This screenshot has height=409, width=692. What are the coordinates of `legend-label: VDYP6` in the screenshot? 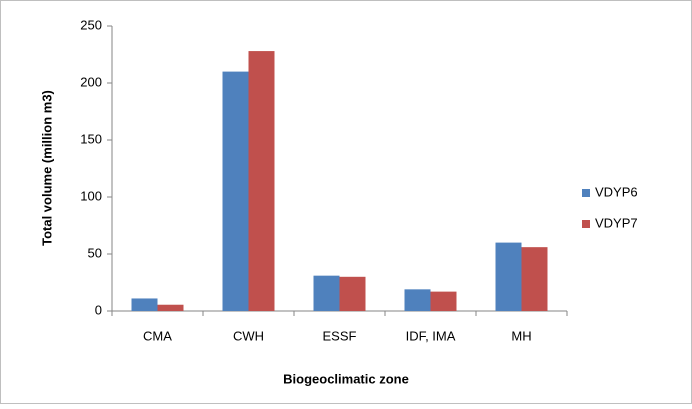 It's located at (616, 191).